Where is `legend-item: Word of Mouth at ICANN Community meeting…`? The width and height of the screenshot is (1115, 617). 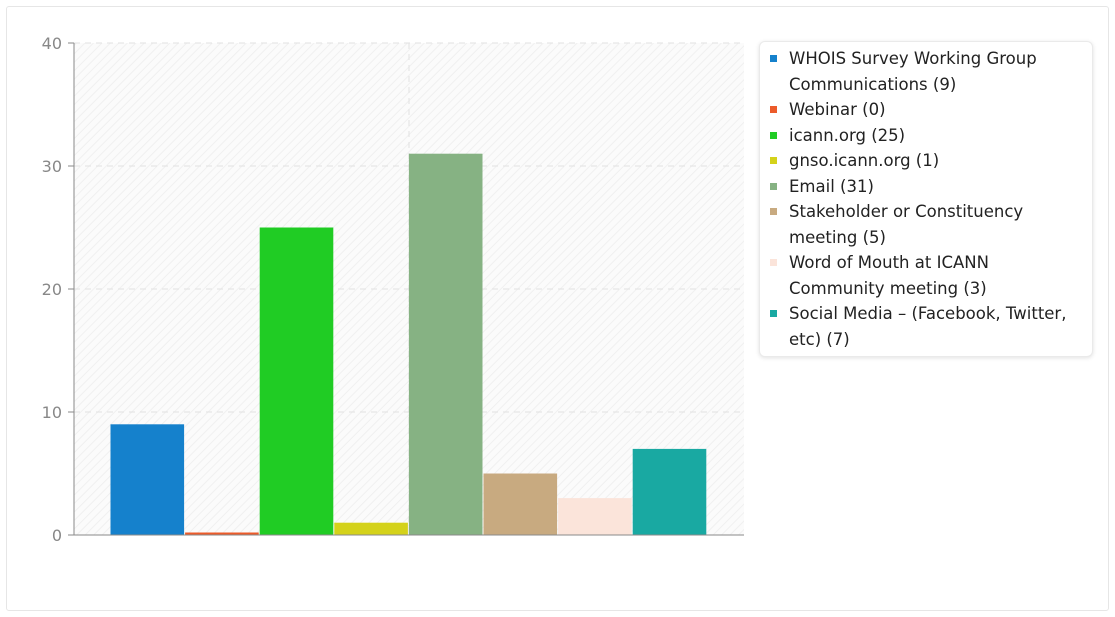
legend-item: Word of Mouth at ICANN Community meeting… is located at coordinates (926, 275).